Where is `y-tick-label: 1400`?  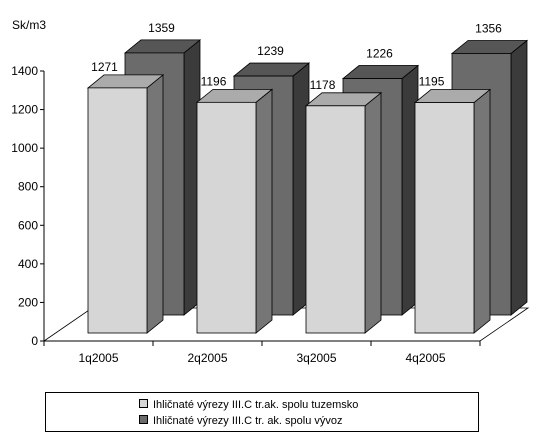
y-tick-label: 1400 is located at coordinates (24, 71).